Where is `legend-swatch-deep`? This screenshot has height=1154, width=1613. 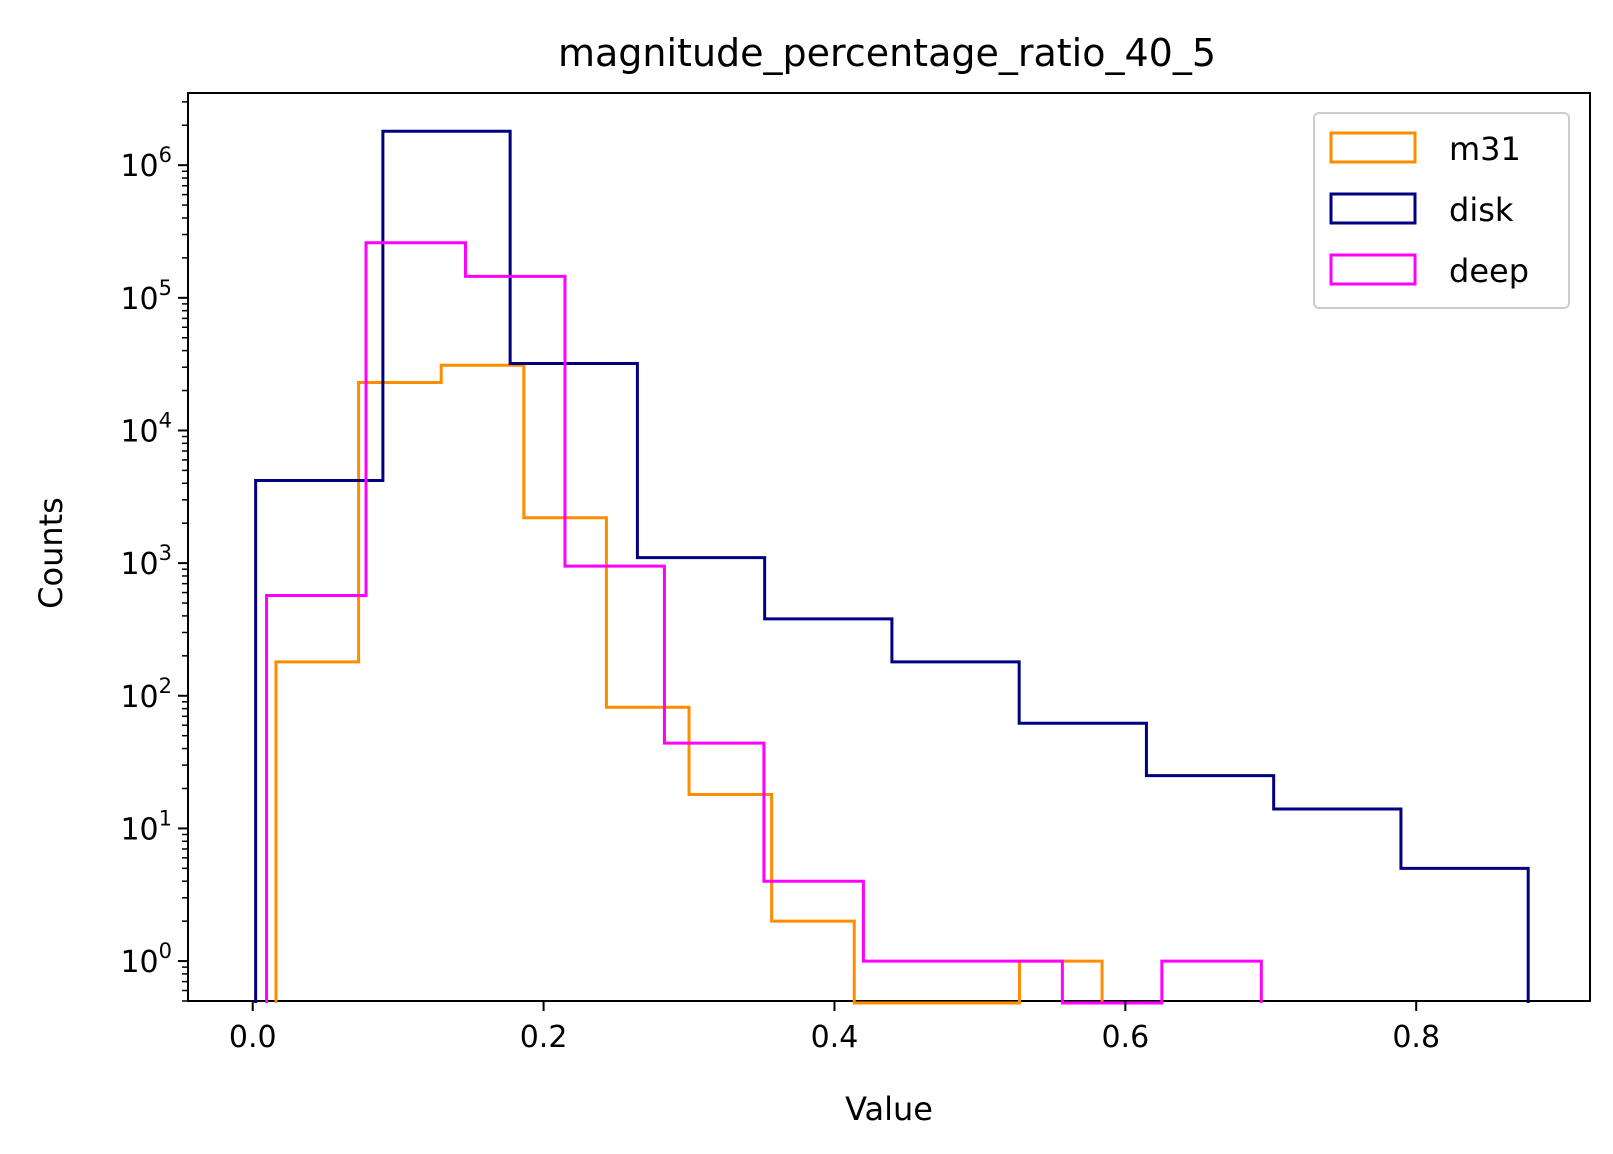 legend-swatch-deep is located at coordinates (1373, 269).